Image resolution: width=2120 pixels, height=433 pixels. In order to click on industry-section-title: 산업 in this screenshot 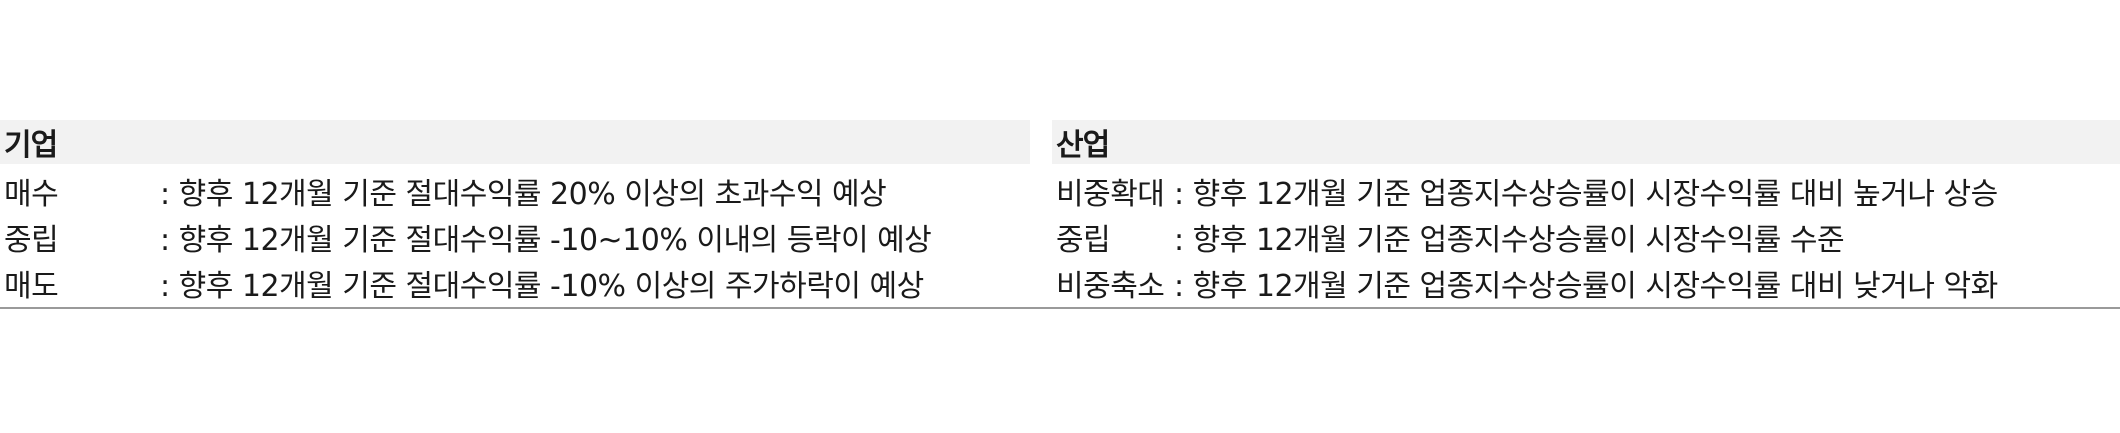, I will do `click(1586, 142)`.